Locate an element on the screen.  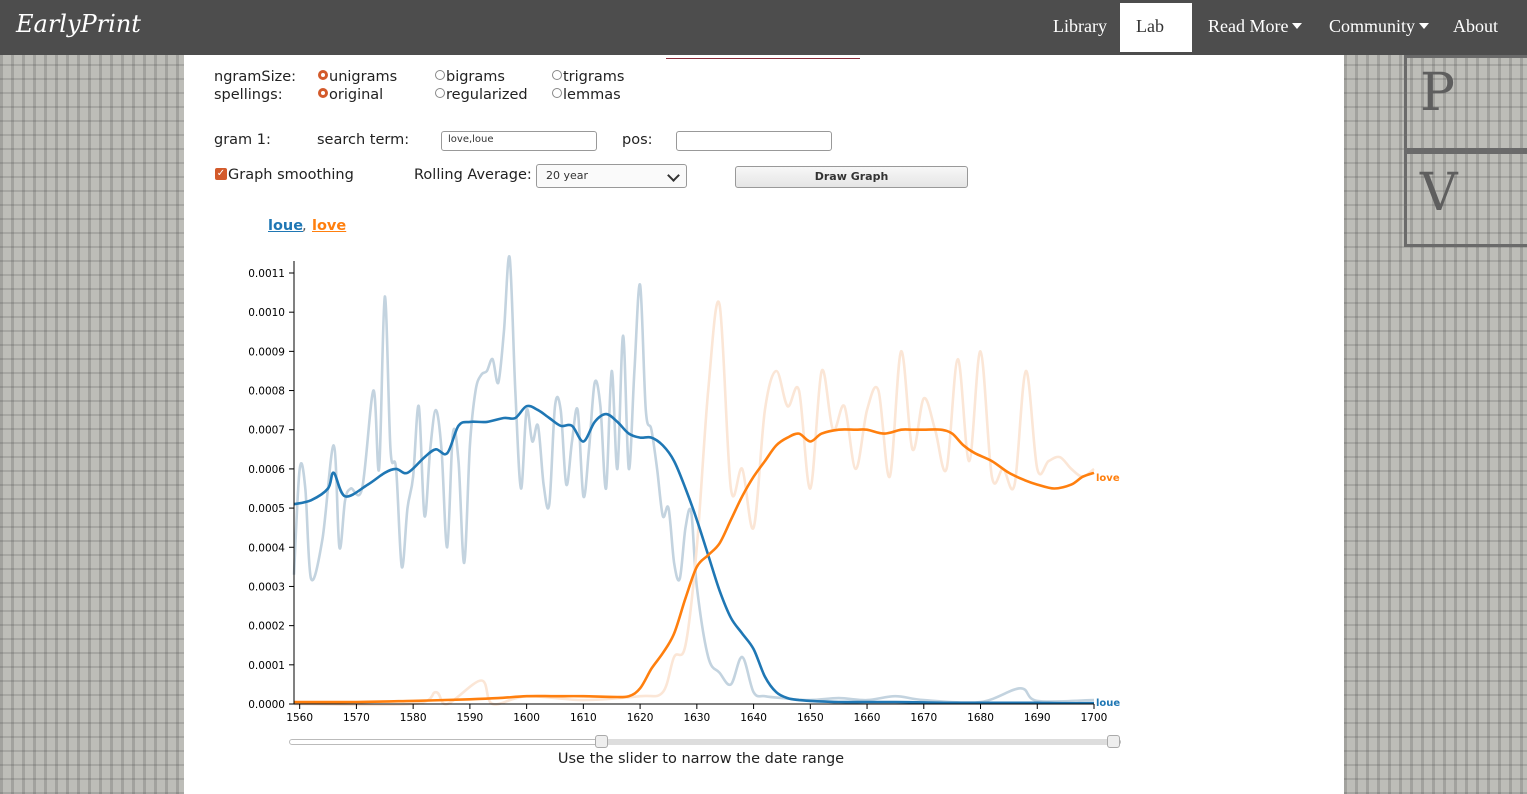
rolling-average-value: 20 year is located at coordinates (567, 175).